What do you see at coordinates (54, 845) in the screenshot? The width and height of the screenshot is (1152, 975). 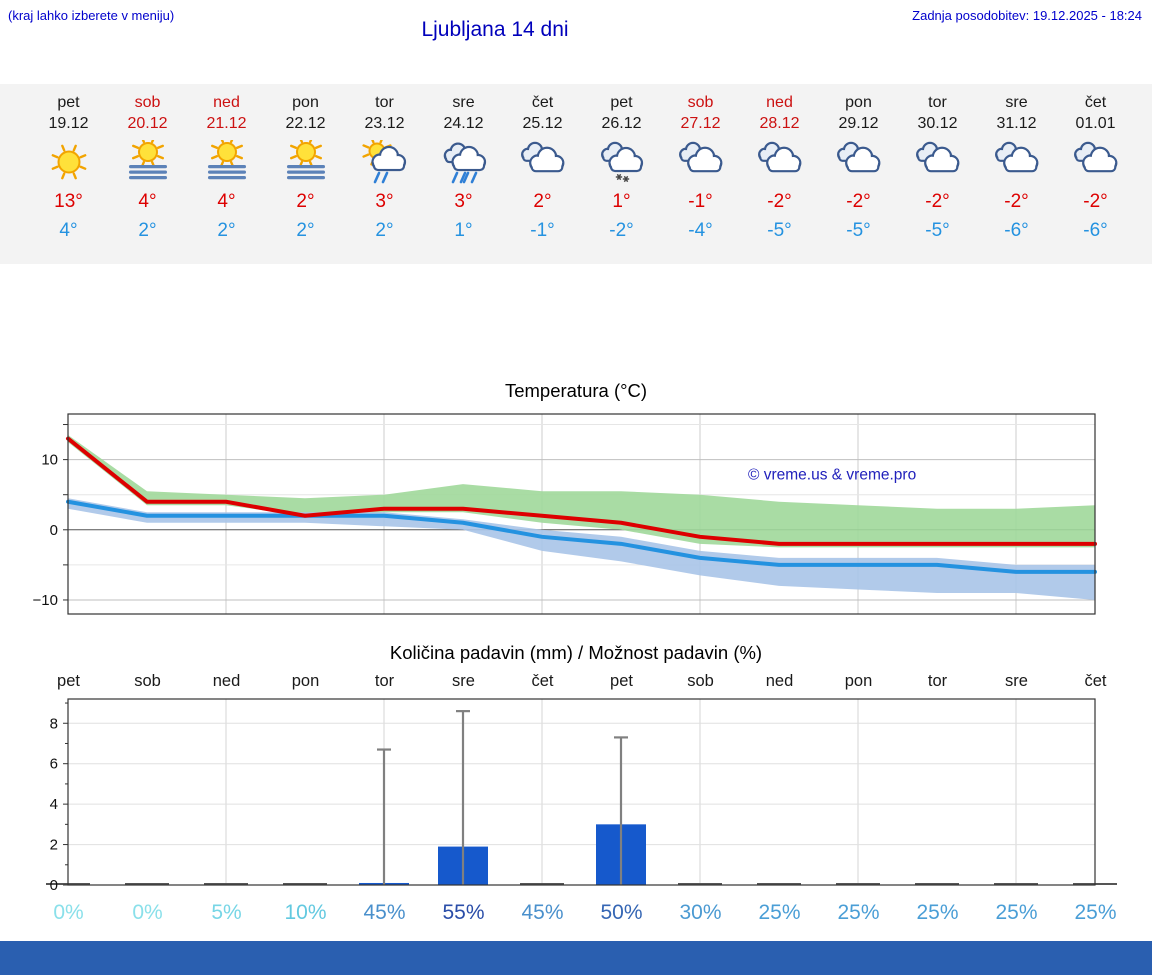 I see `svg-text: 2` at bounding box center [54, 845].